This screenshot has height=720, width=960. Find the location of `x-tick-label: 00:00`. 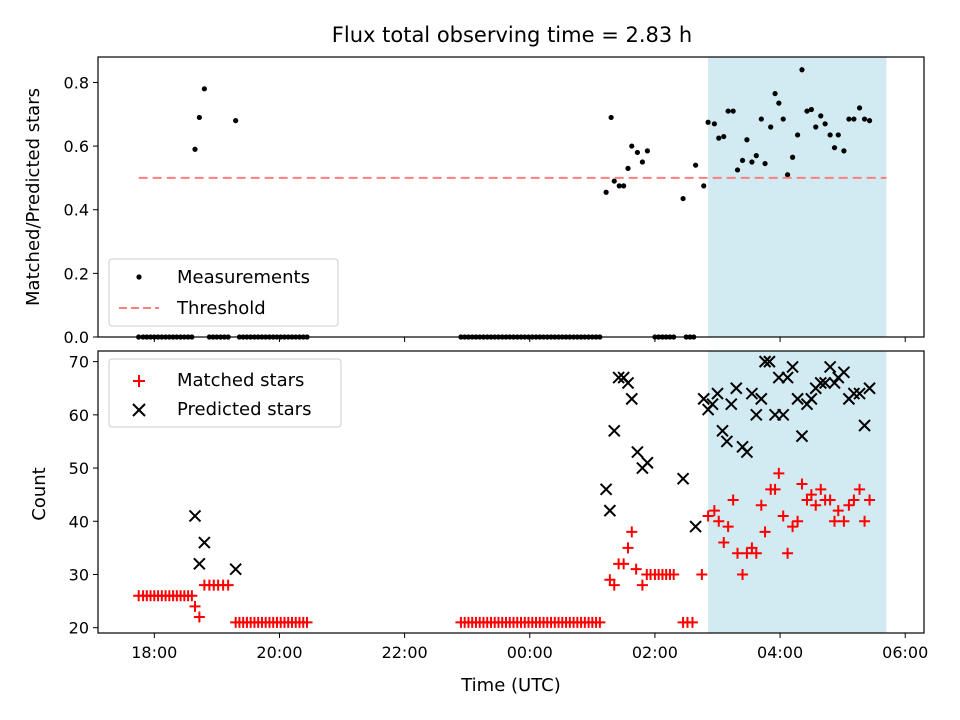

x-tick-label: 00:00 is located at coordinates (530, 652).